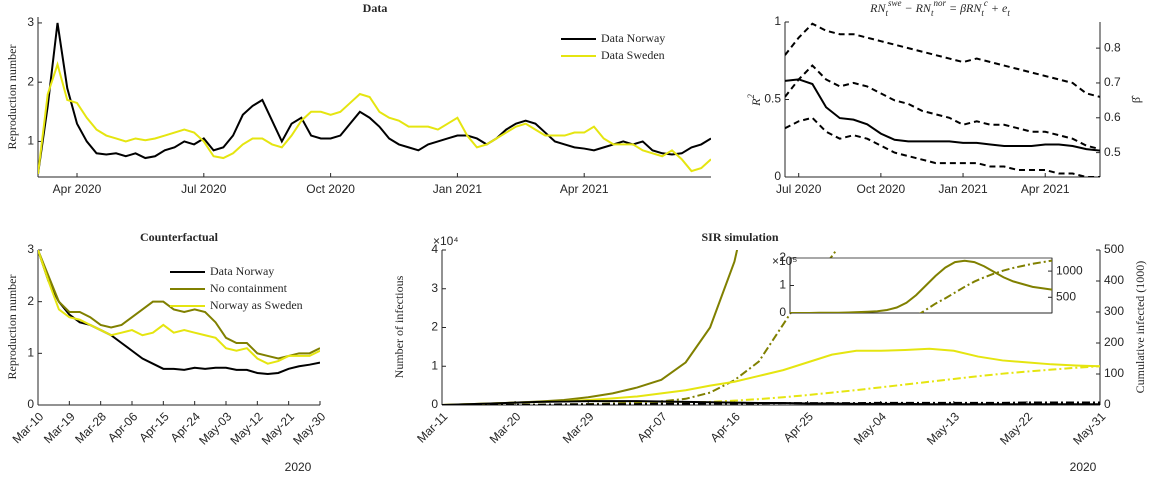 Image resolution: width=1153 pixels, height=482 pixels. I want to click on y2-tick-label: 0.8, so click(1112, 47).